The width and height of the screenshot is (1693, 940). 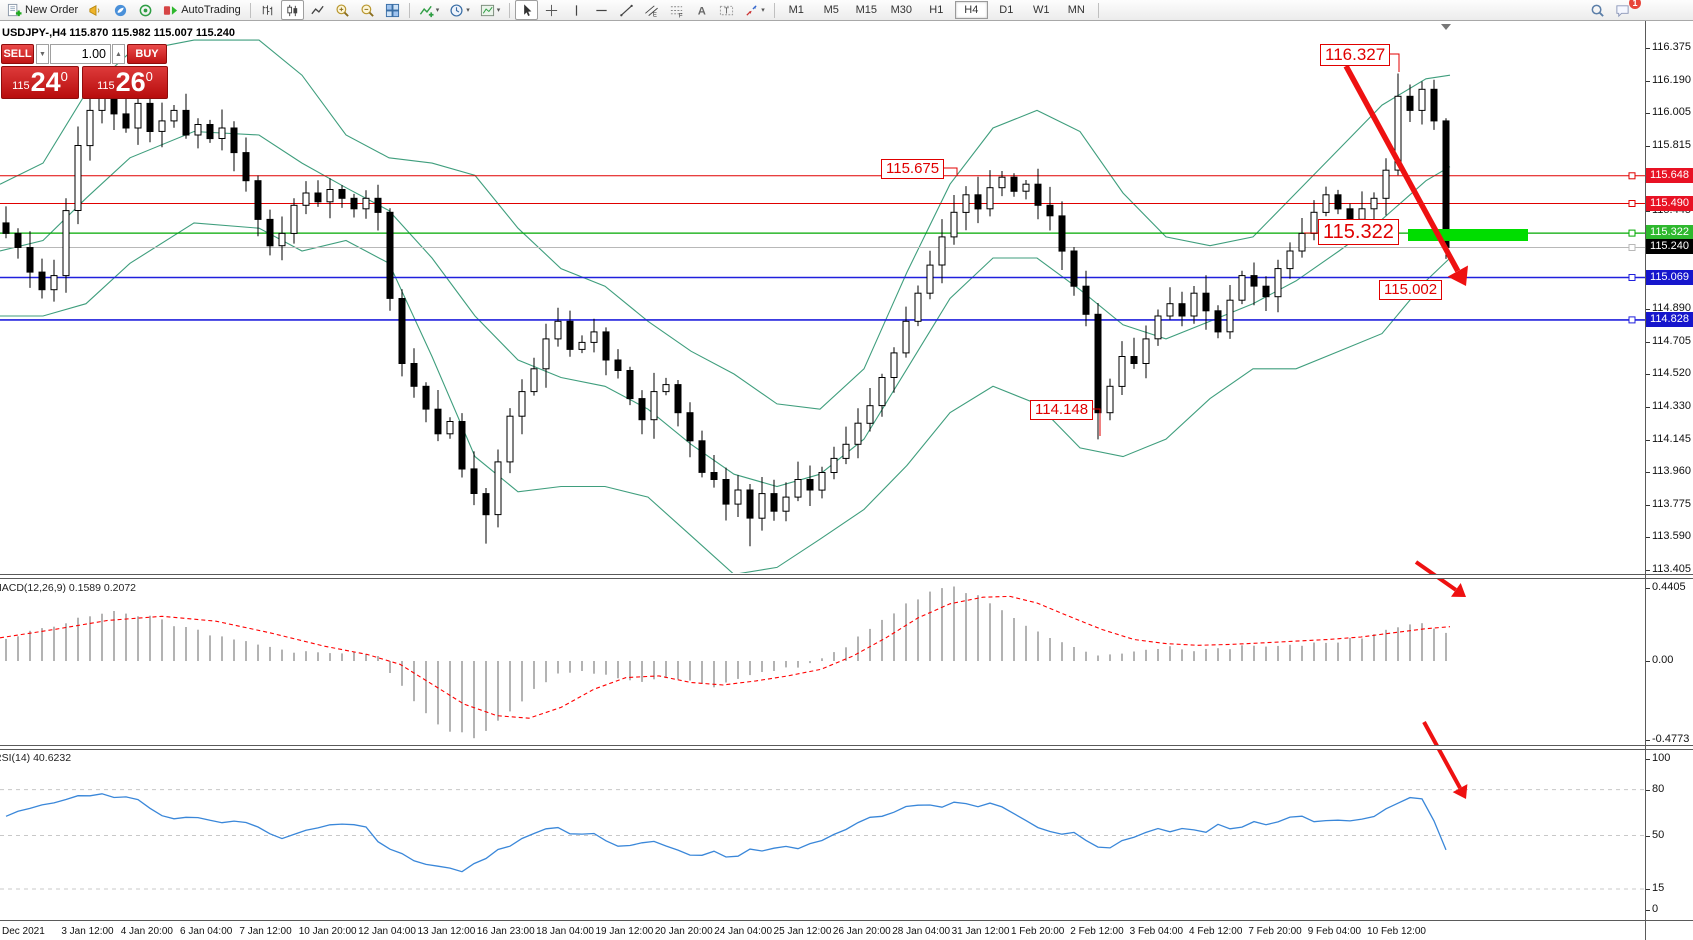 What do you see at coordinates (147, 54) in the screenshot?
I see `buy-button: BUY` at bounding box center [147, 54].